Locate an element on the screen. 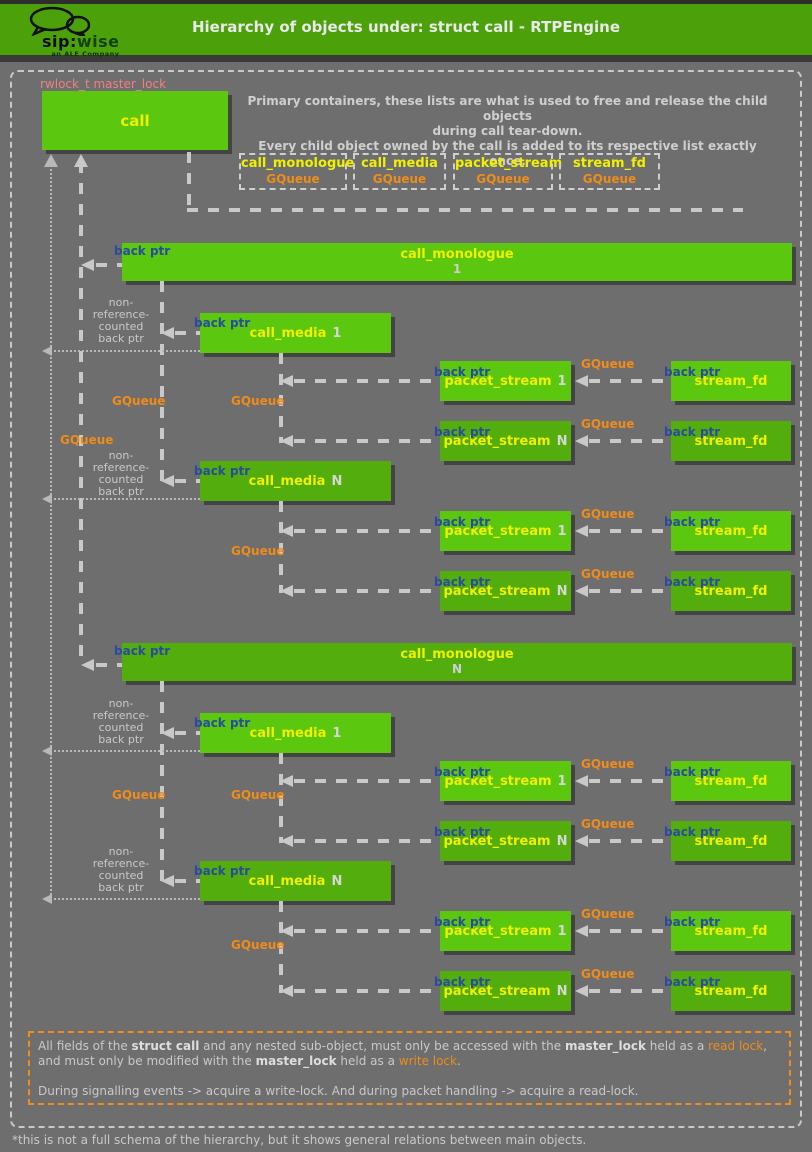 Image resolution: width=812 pixels, height=1152 pixels. monologue-label: call_monologue is located at coordinates (457, 254).